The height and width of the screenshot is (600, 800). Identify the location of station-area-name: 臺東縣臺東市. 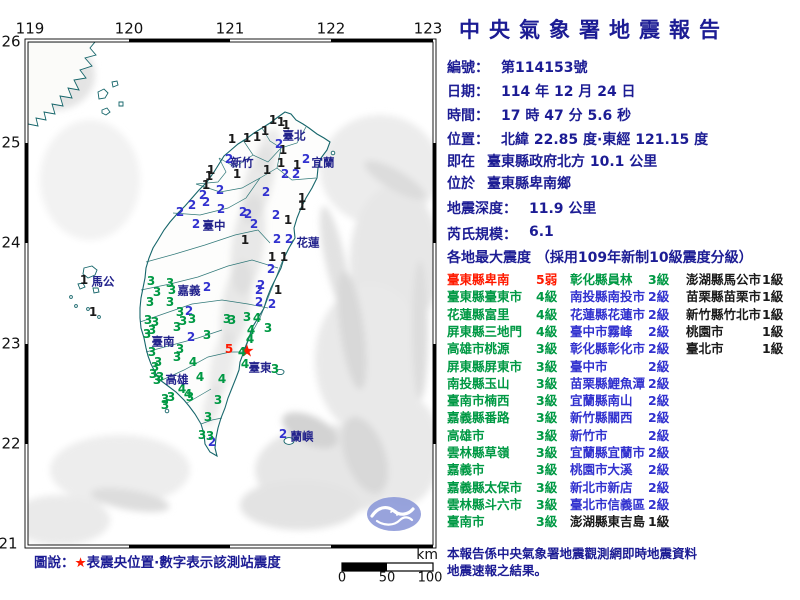
(485, 297).